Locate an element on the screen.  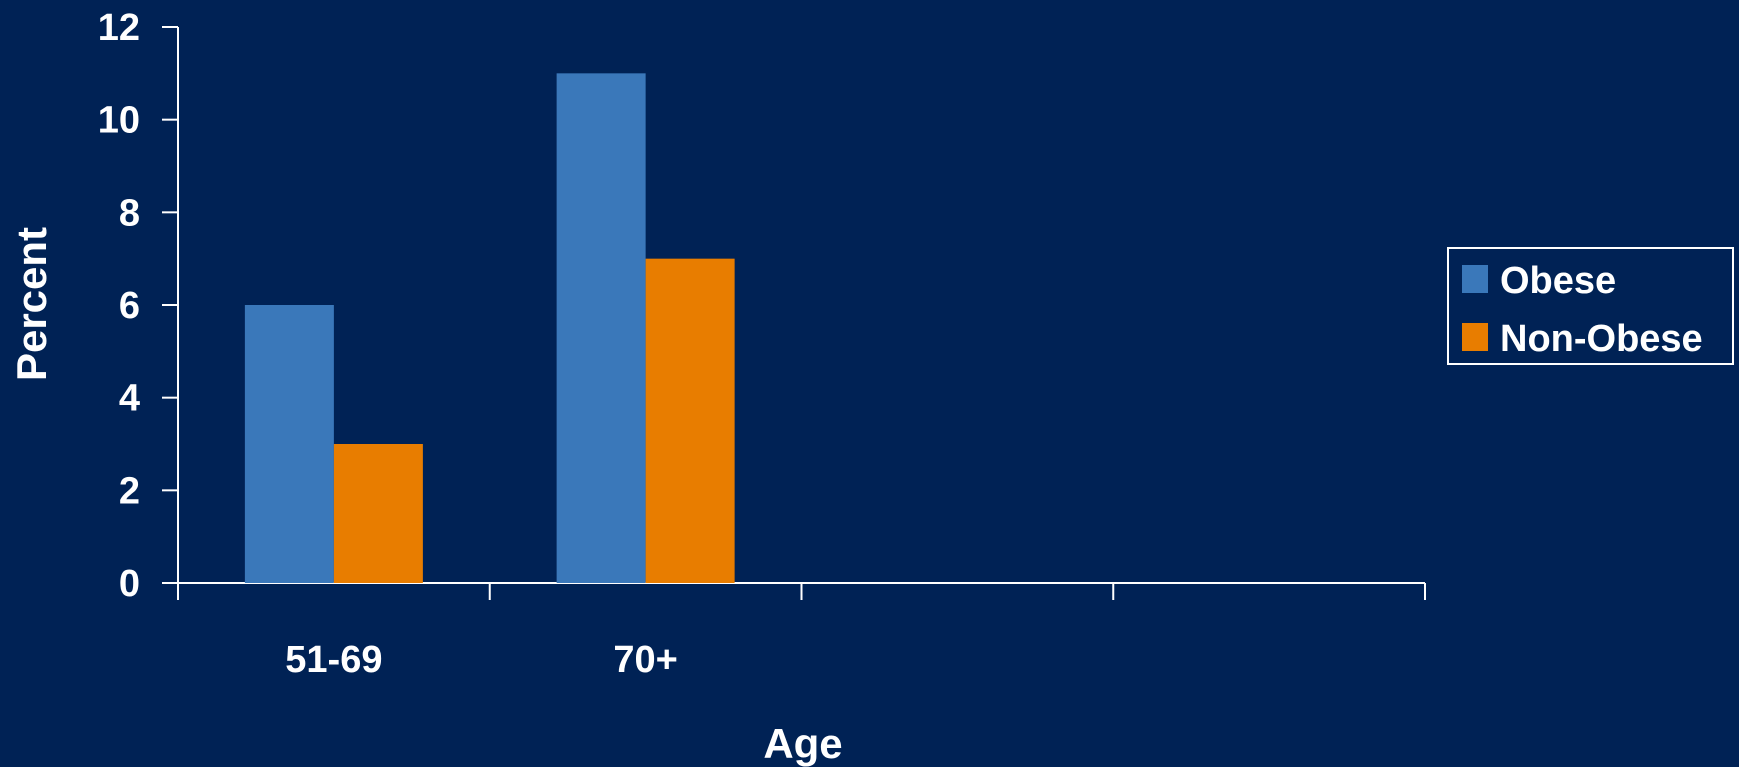
bar-obese-70+ is located at coordinates (601, 328).